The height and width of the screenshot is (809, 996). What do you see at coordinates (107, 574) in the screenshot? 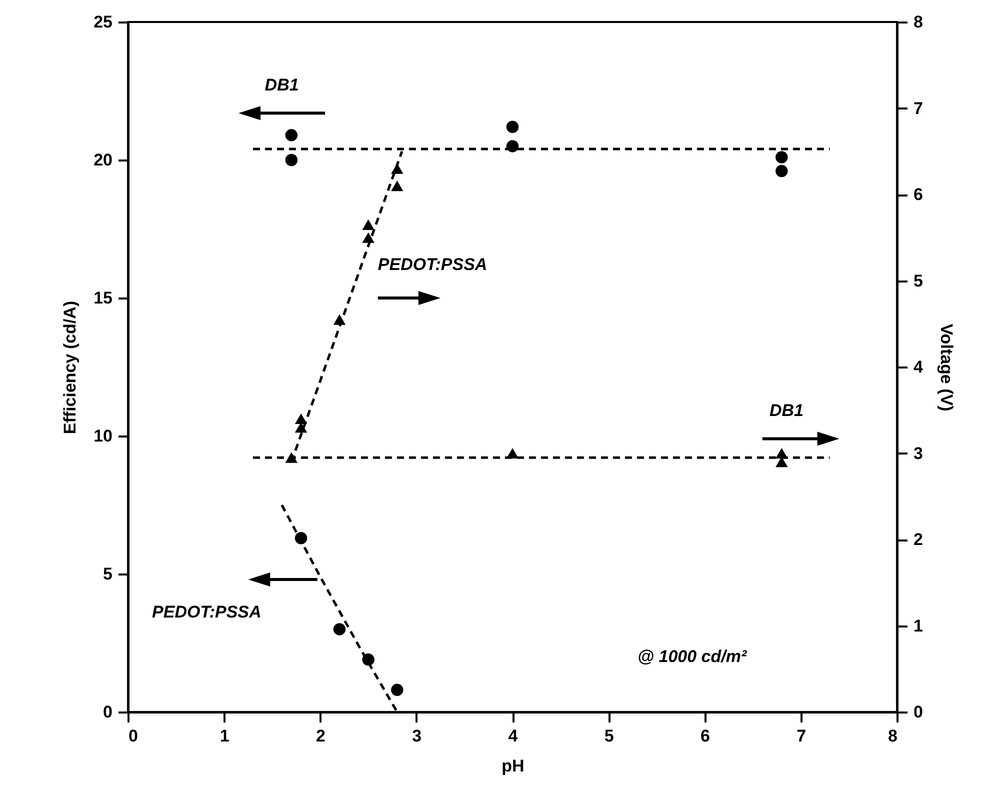
I see `y-tick-label: 5` at bounding box center [107, 574].